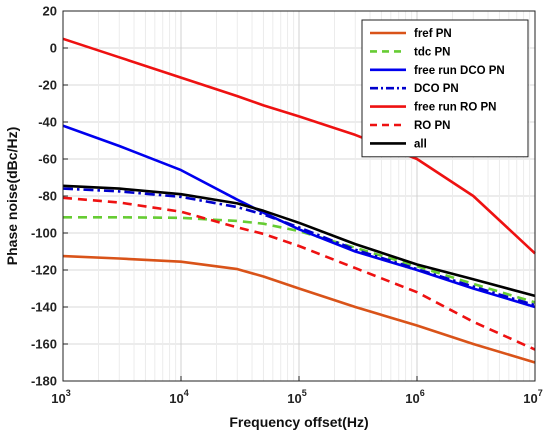 The width and height of the screenshot is (550, 440). Describe the element at coordinates (47, 122) in the screenshot. I see `y-tick-label: -40` at that location.